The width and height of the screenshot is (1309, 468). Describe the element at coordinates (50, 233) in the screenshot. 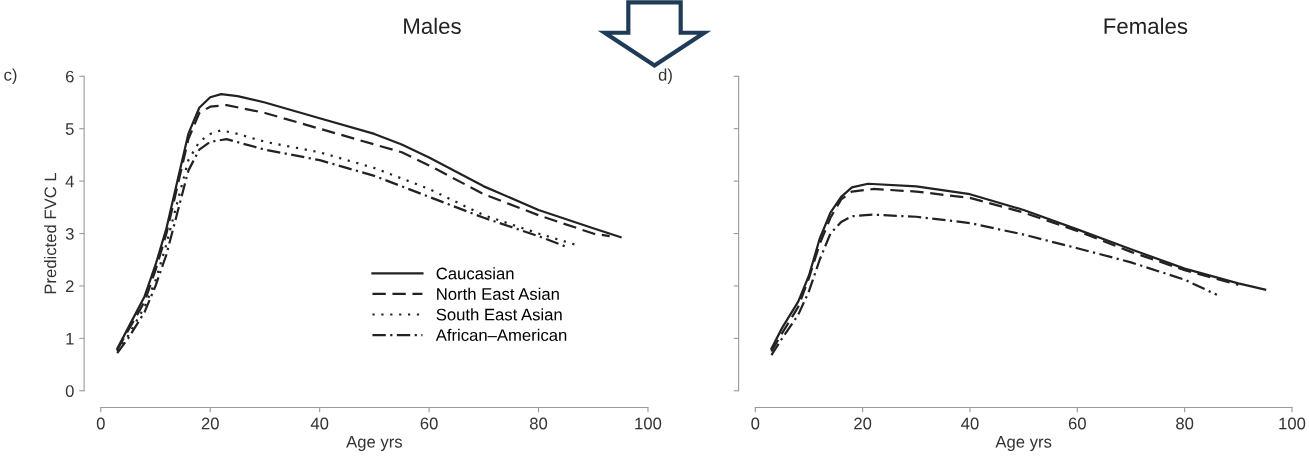

I see `y-axis-title: Predicted FVC L` at that location.